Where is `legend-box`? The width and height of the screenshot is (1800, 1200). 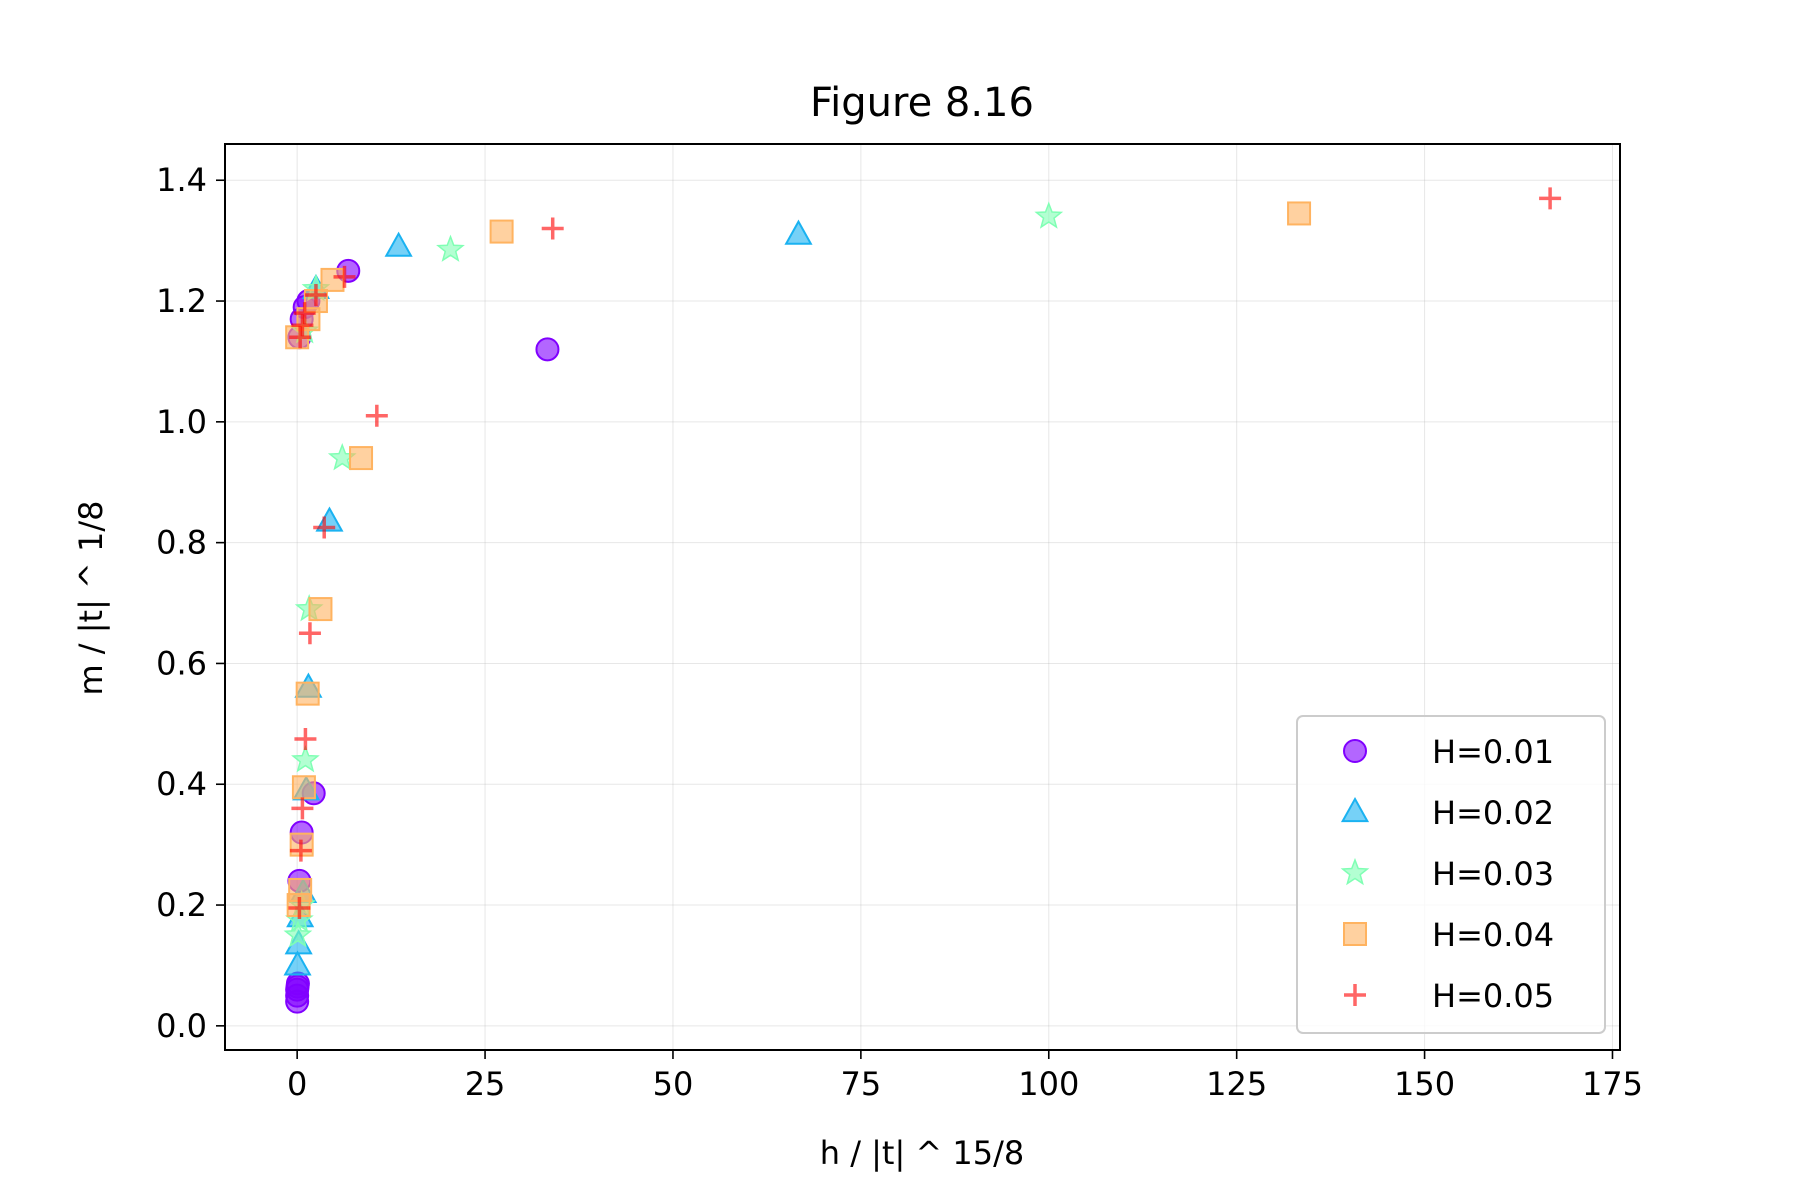 legend-box is located at coordinates (1451, 874).